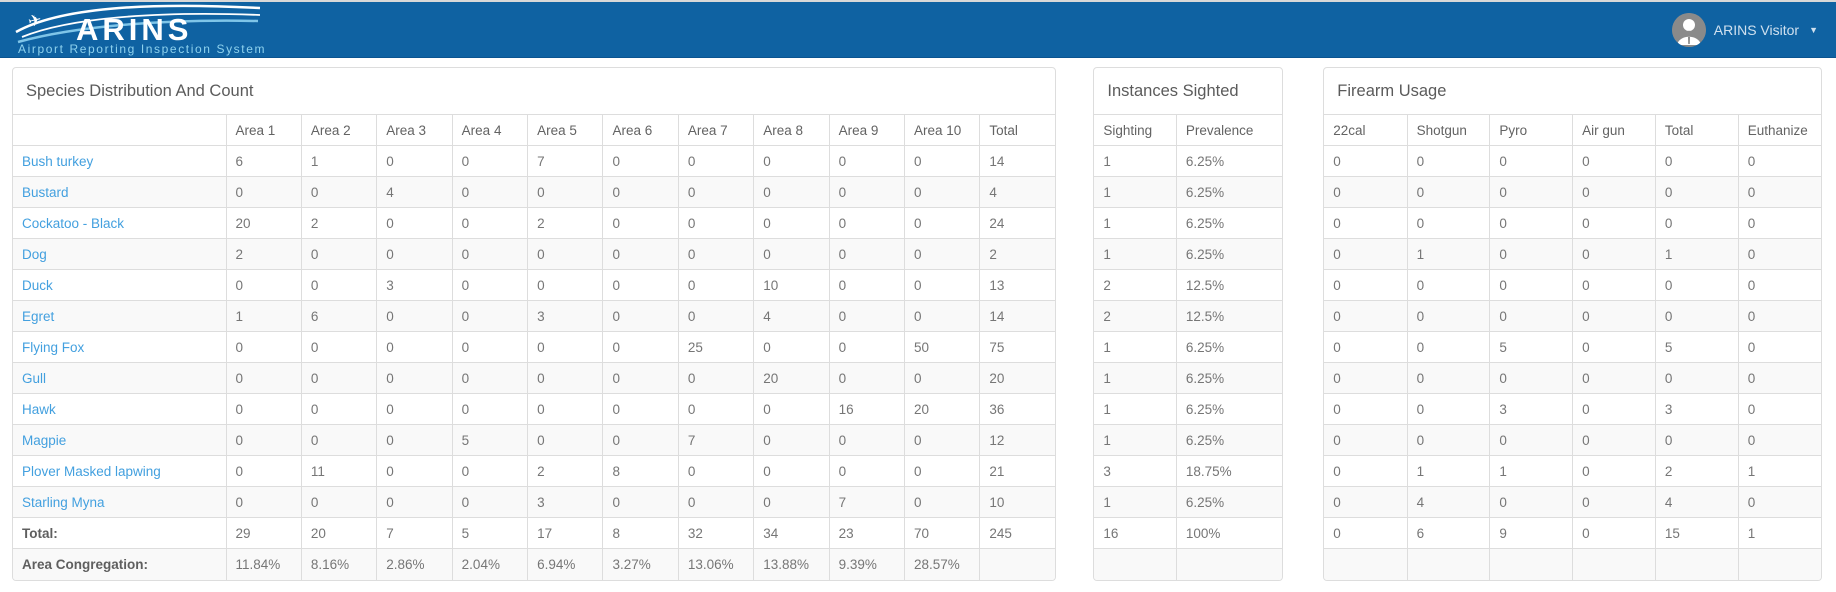 This screenshot has height=592, width=1836. What do you see at coordinates (339, 564) in the screenshot?
I see `area-congregation-cell: 8.16%` at bounding box center [339, 564].